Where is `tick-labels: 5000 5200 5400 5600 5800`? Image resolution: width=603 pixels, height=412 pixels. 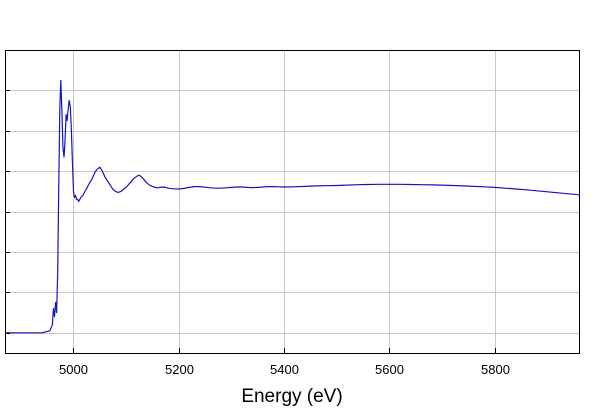
tick-labels: 5000 5200 5400 5600 5800 is located at coordinates (284, 369).